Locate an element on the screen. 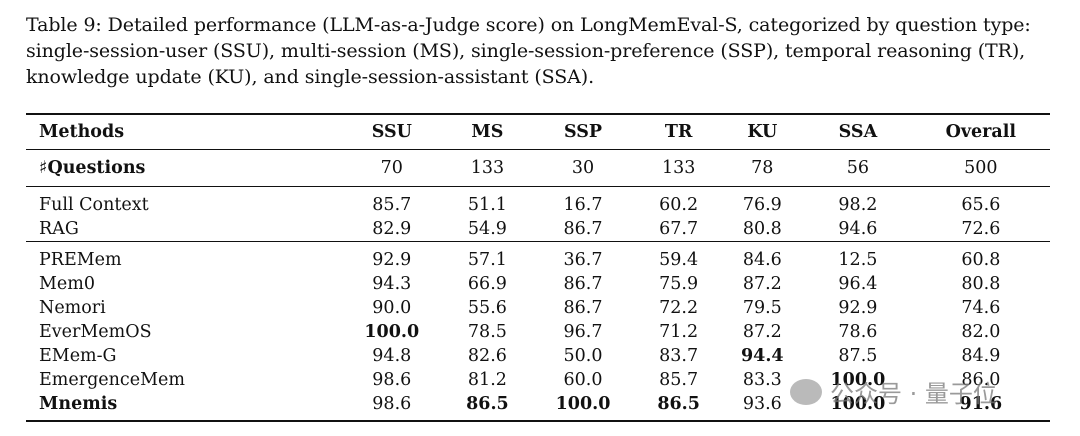 Image resolution: width=1080 pixels, height=436 pixels. table-cell: 74.6 is located at coordinates (981, 308).